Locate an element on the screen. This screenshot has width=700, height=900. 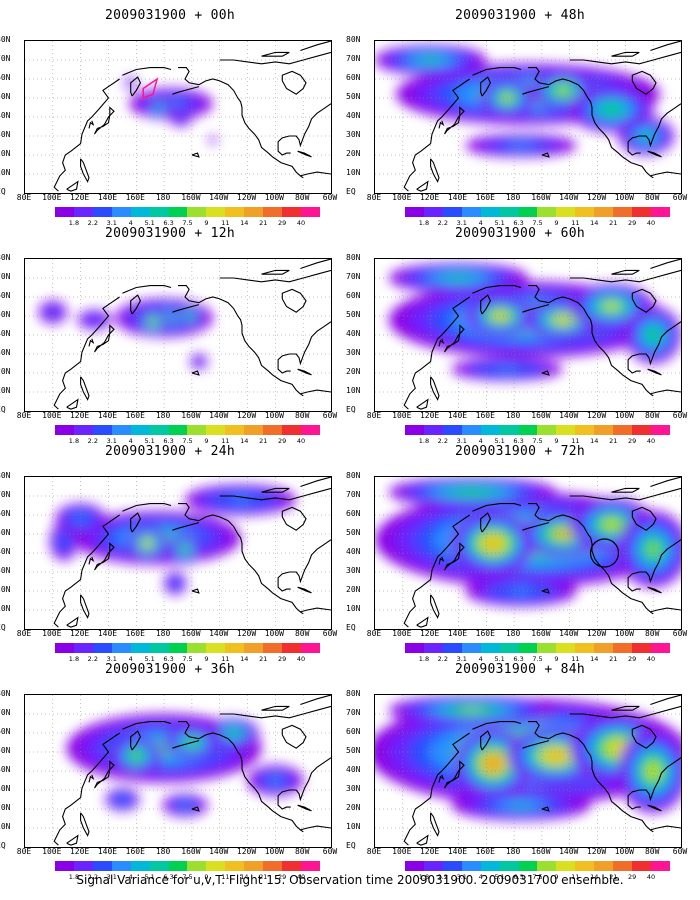
panel-title: 2009031900 + 24h is located at coordinates (170, 451).